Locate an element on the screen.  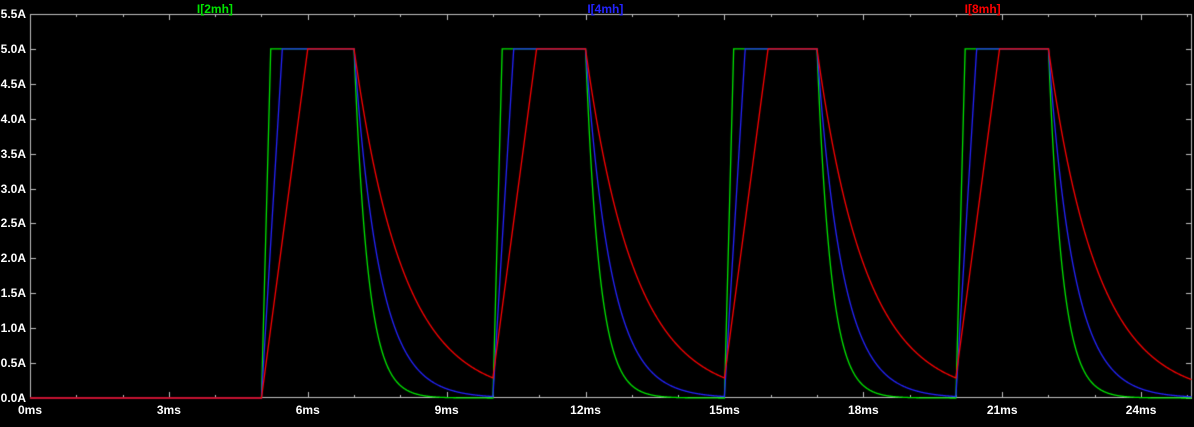
x-tick-label: 0ms is located at coordinates (30, 410).